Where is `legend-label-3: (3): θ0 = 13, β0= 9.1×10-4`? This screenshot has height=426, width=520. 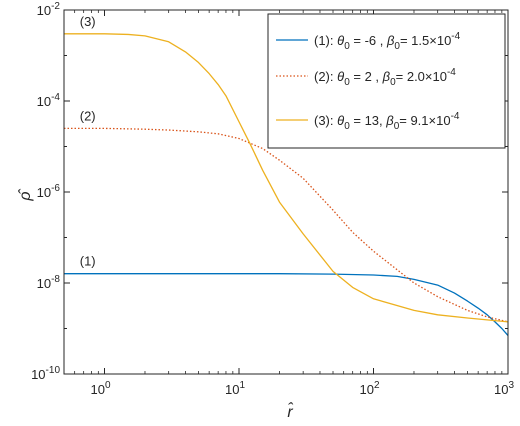 legend-label-3: (3): θ0 = 13, β0= 9.1×10-4 is located at coordinates (387, 121).